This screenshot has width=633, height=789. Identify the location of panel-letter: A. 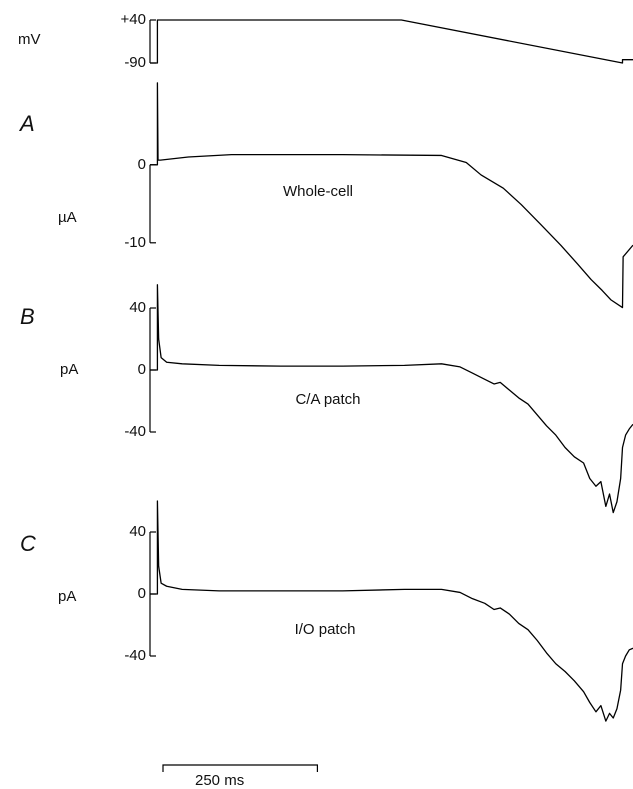
(26, 123).